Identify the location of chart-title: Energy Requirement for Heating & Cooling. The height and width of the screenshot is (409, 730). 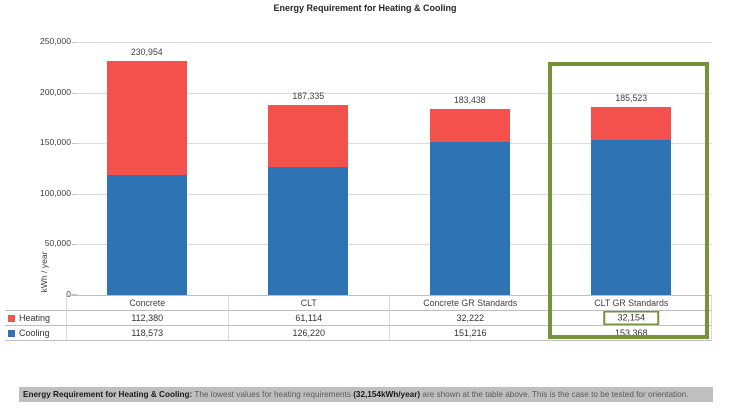
(365, 8).